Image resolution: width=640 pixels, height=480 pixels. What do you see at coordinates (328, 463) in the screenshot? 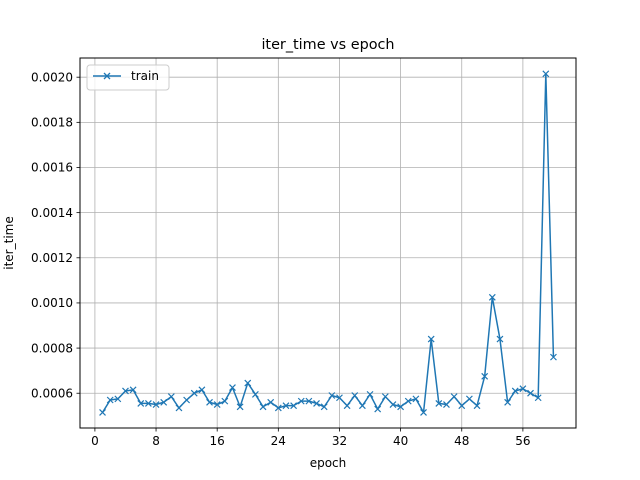
I see `x-axis-label: epoch` at bounding box center [328, 463].